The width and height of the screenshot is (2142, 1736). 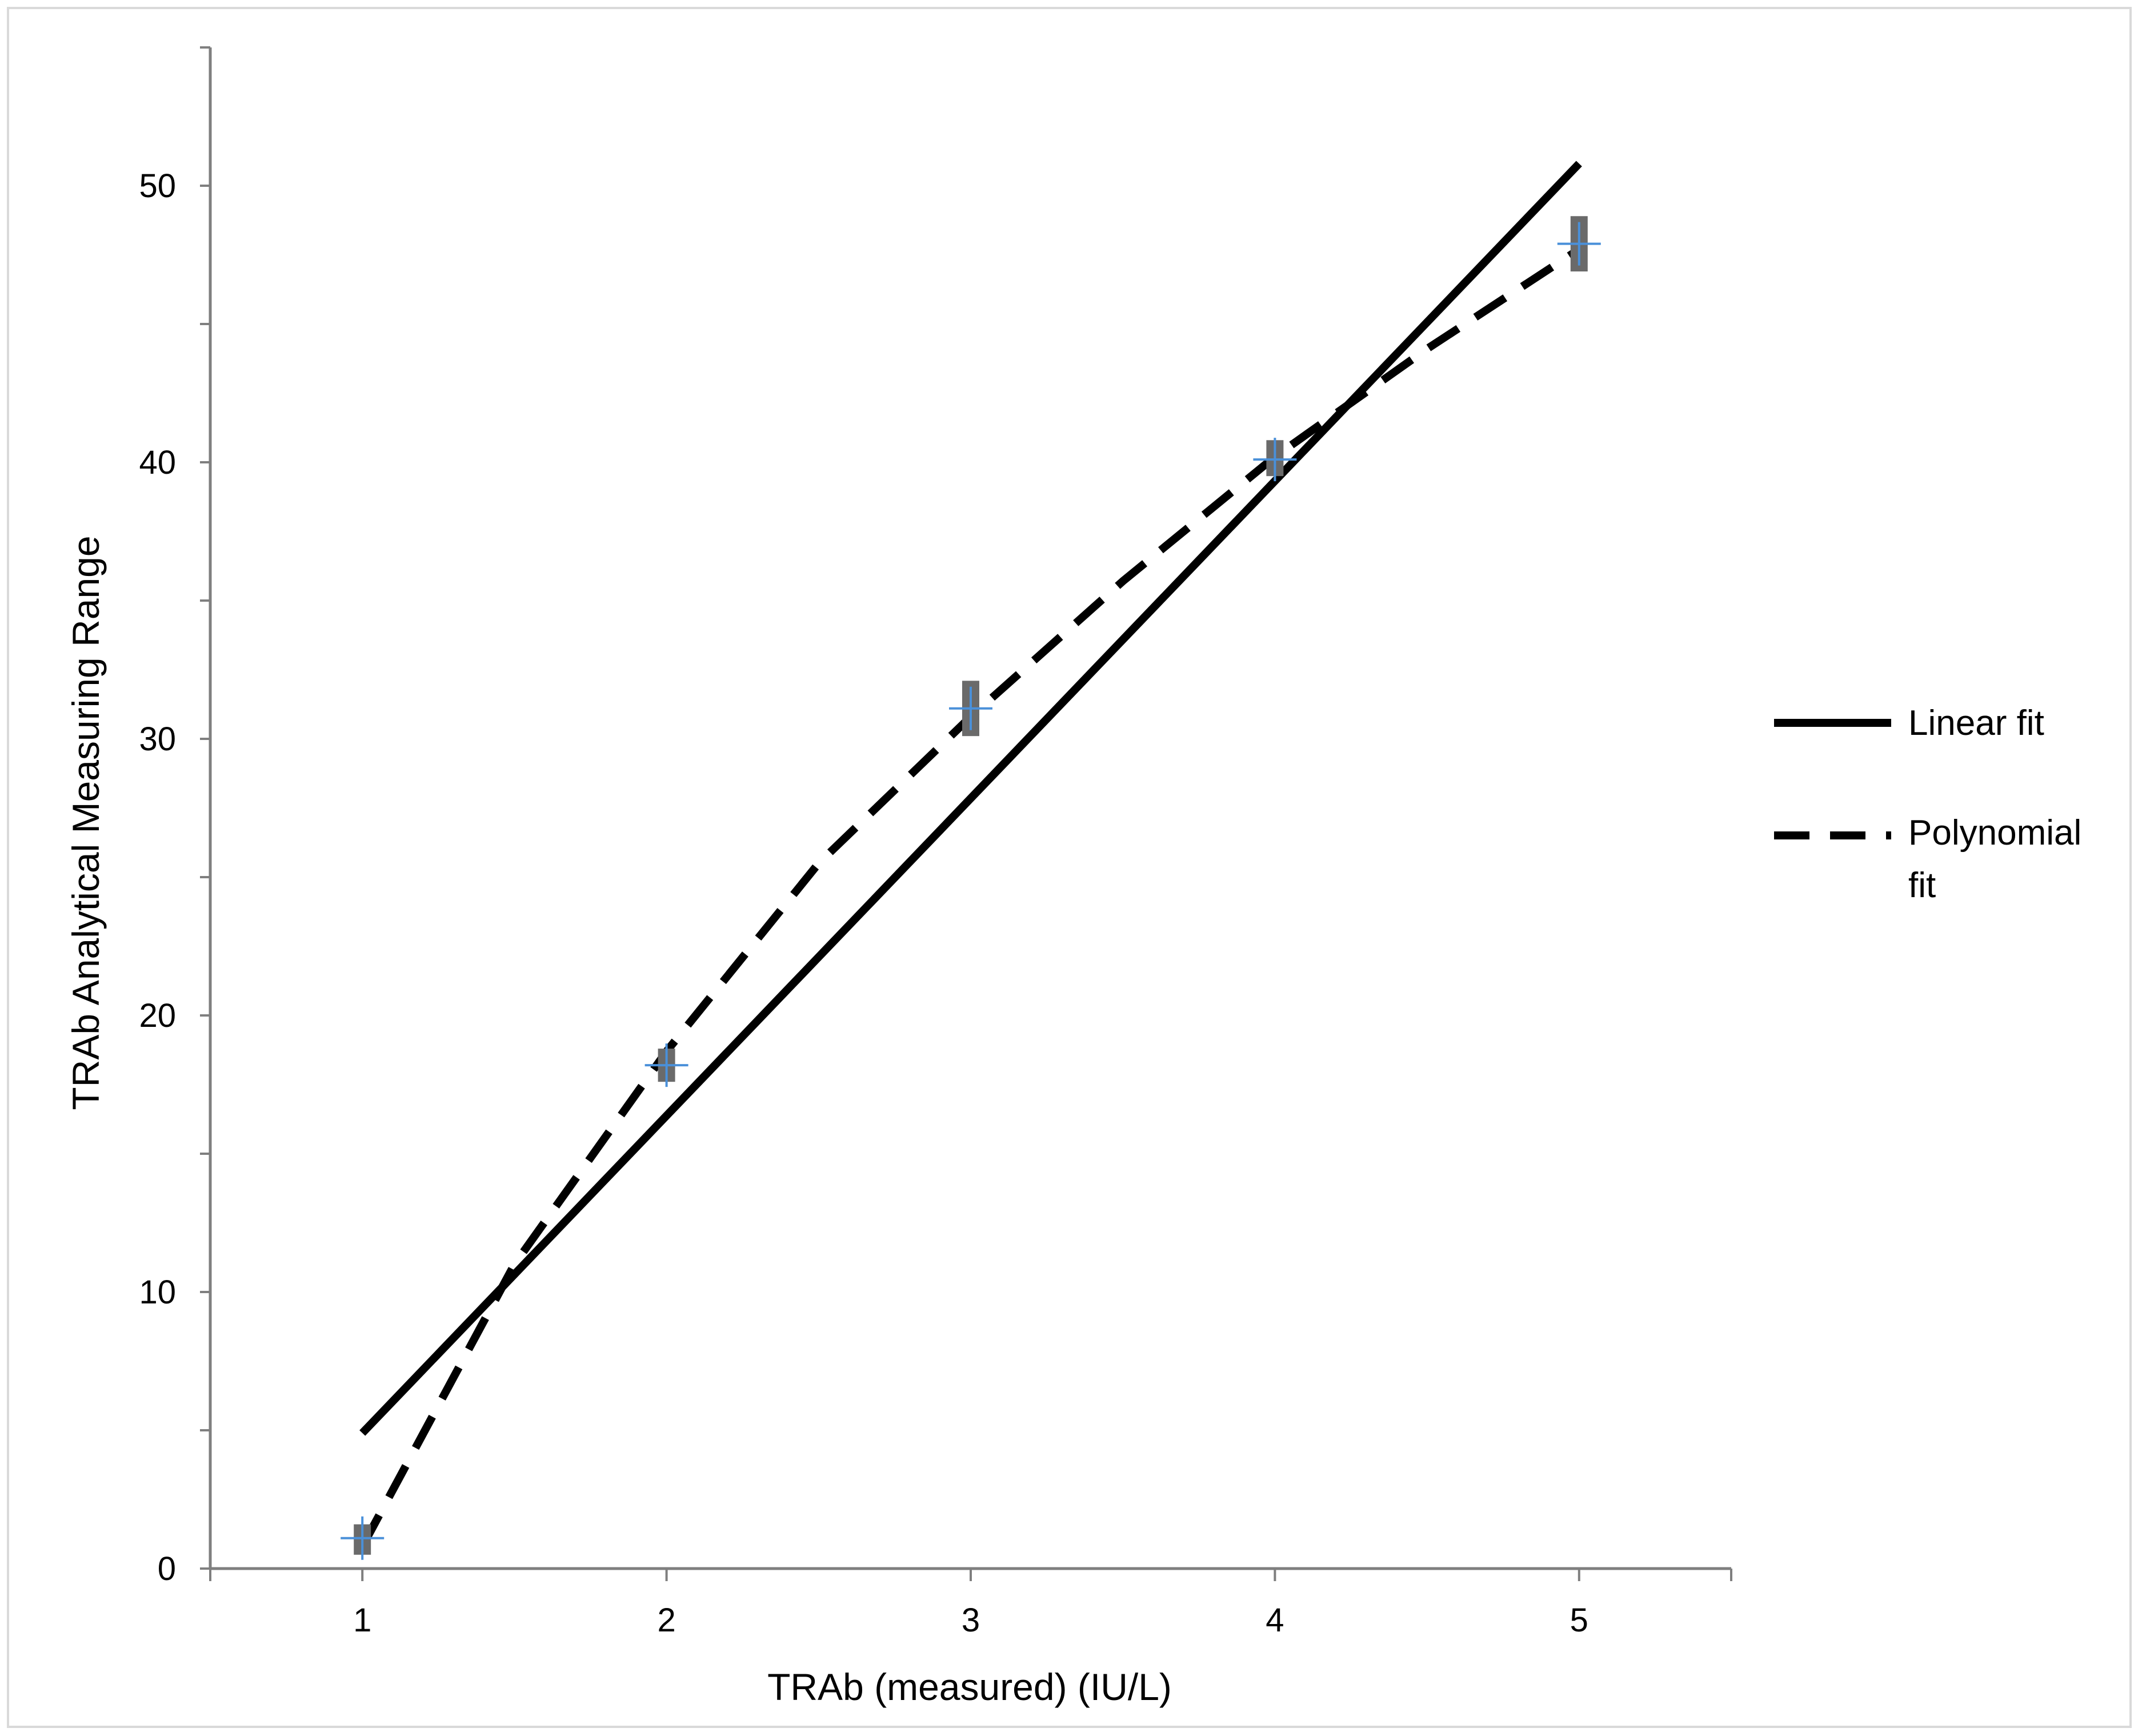 What do you see at coordinates (1995, 859) in the screenshot?
I see `legend-label-polynomial-fit: Polynomial fit` at bounding box center [1995, 859].